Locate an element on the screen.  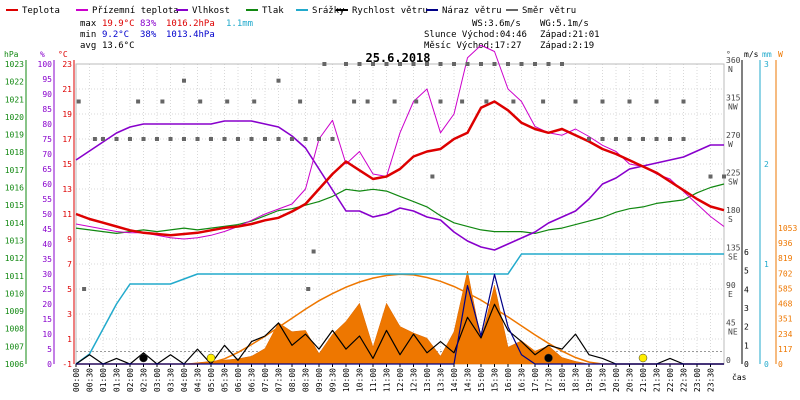
stat-min-temp: 9.2°C is located at coordinates (115, 35).